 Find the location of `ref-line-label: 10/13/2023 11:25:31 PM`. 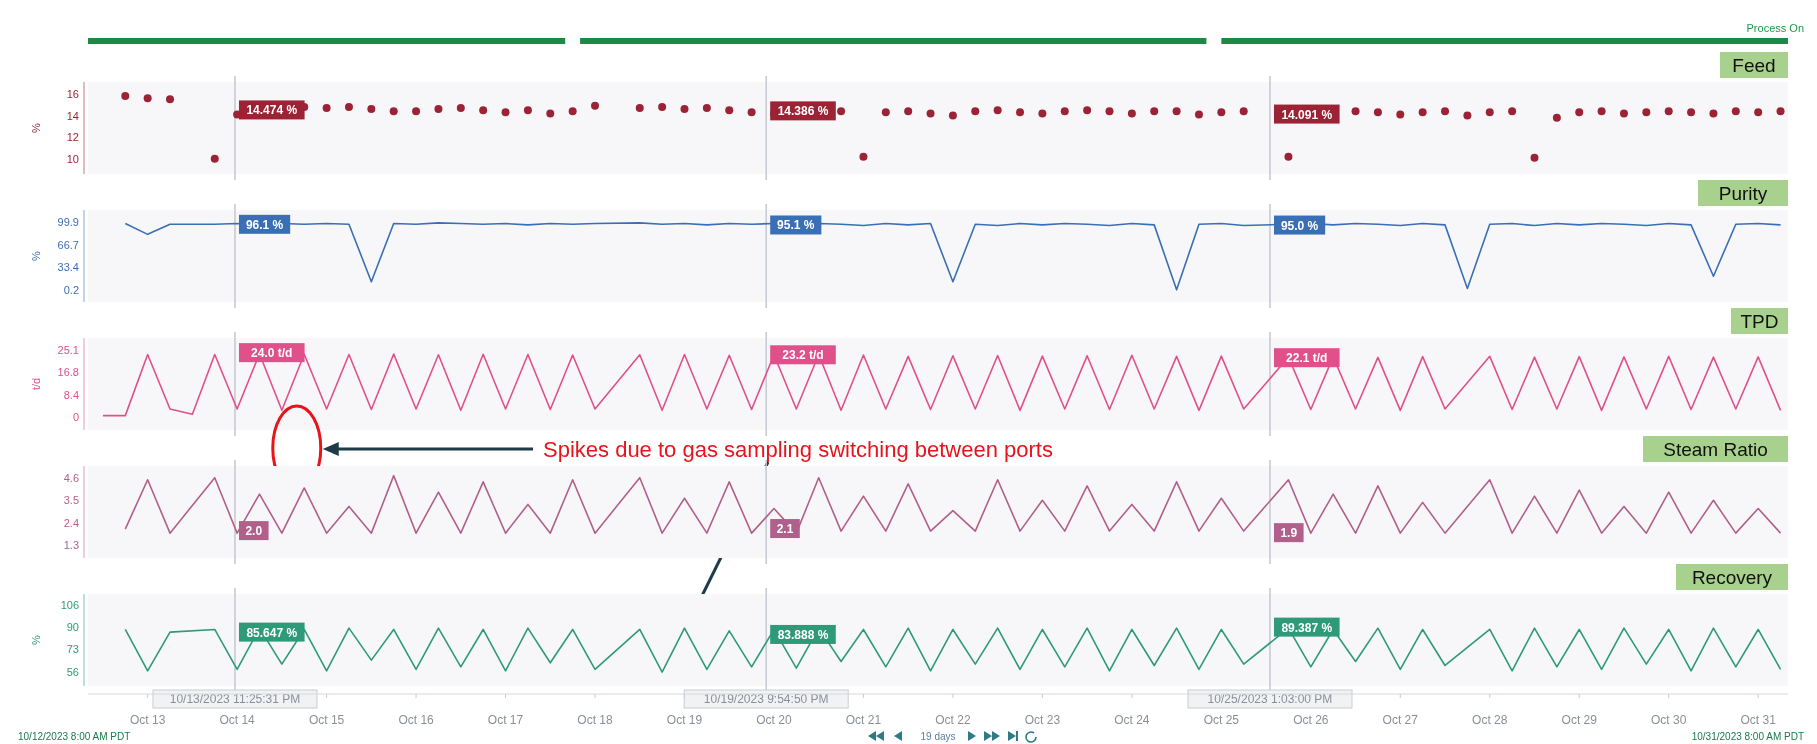

ref-line-label: 10/13/2023 11:25:31 PM is located at coordinates (235, 699).